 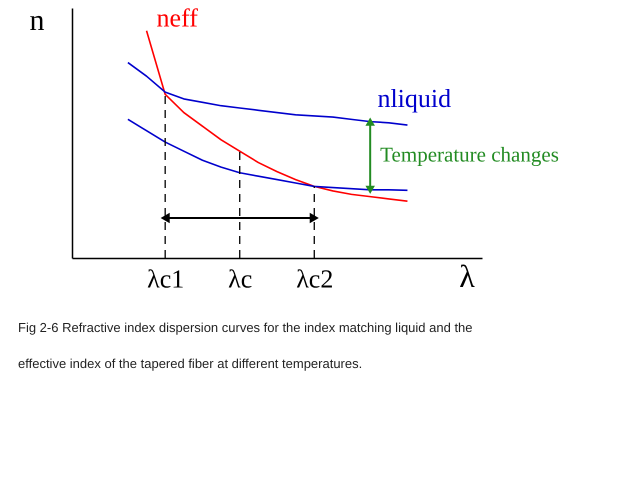 What do you see at coordinates (240, 279) in the screenshot?
I see `x-tick-label: λc` at bounding box center [240, 279].